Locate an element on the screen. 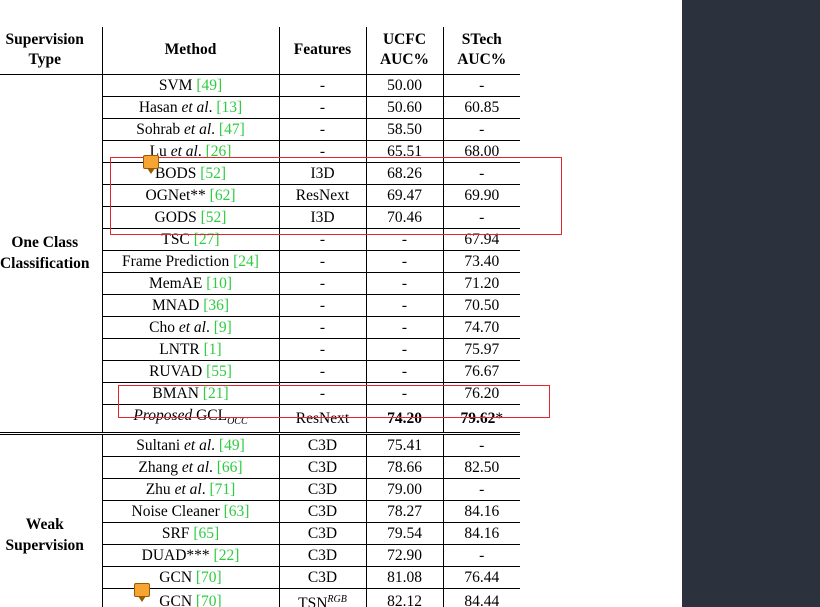 The width and height of the screenshot is (820, 607). method-cell: Hasan et al. [13] is located at coordinates (190, 107).